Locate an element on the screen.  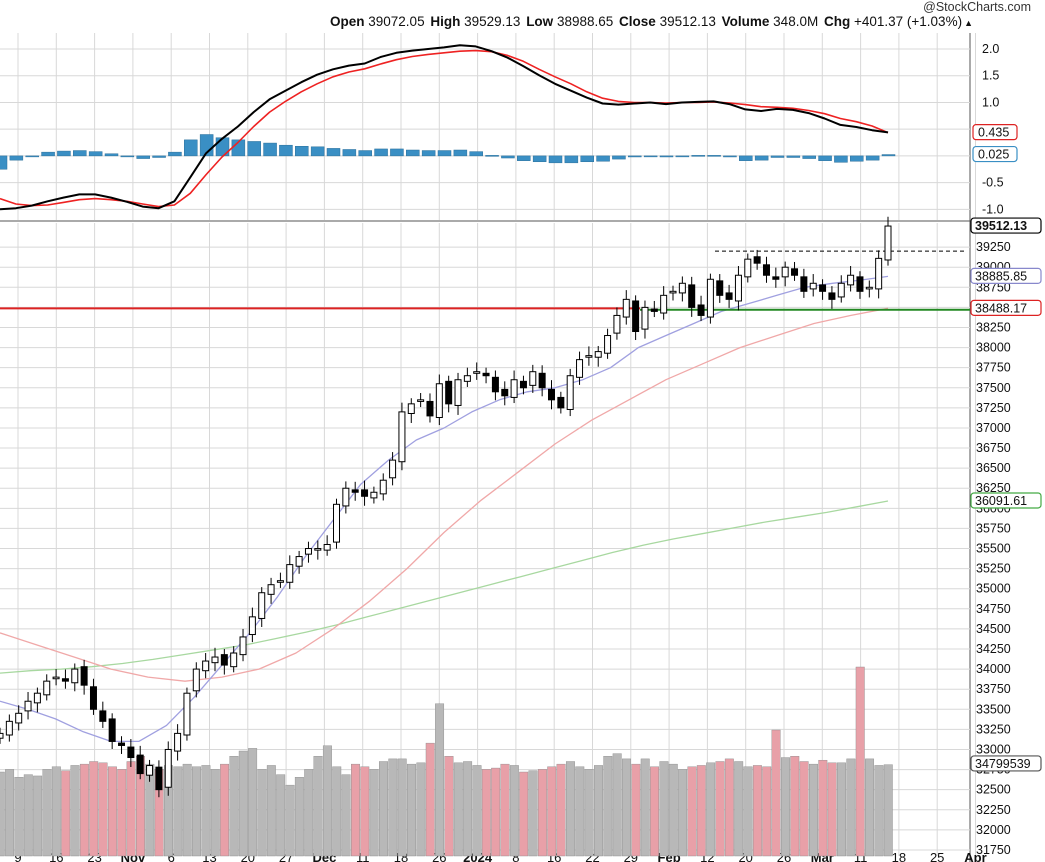
close-price-tag: 39512.13 is located at coordinates (1006, 225).